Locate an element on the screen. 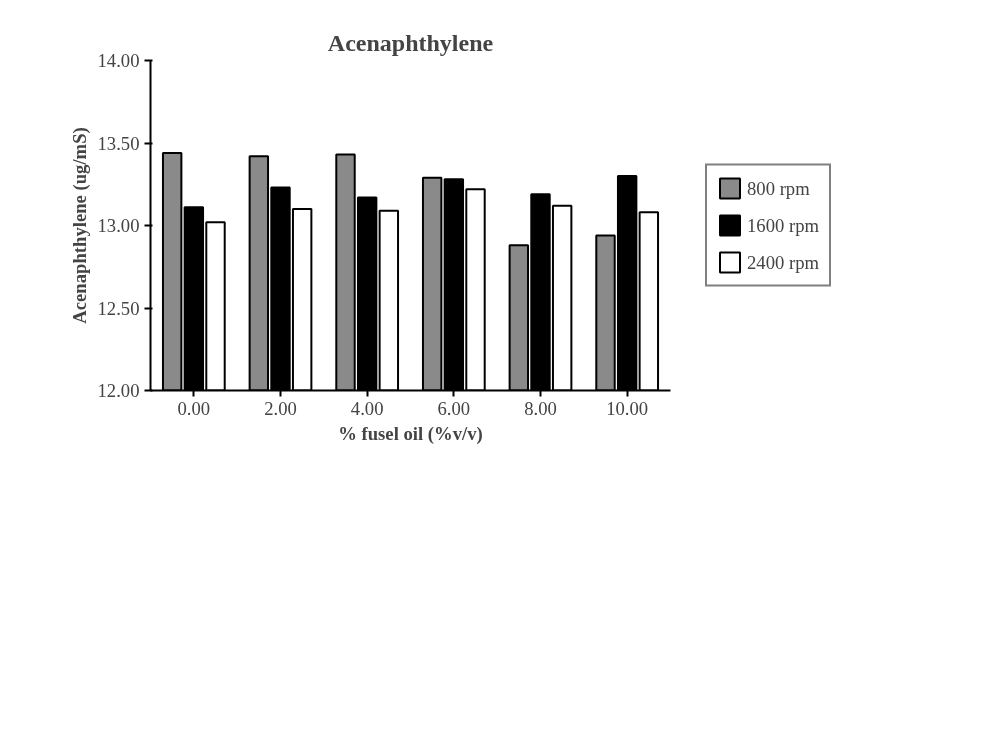 Image resolution: width=1004 pixels, height=730 pixels. x-tick-label: 4.00 is located at coordinates (367, 408).